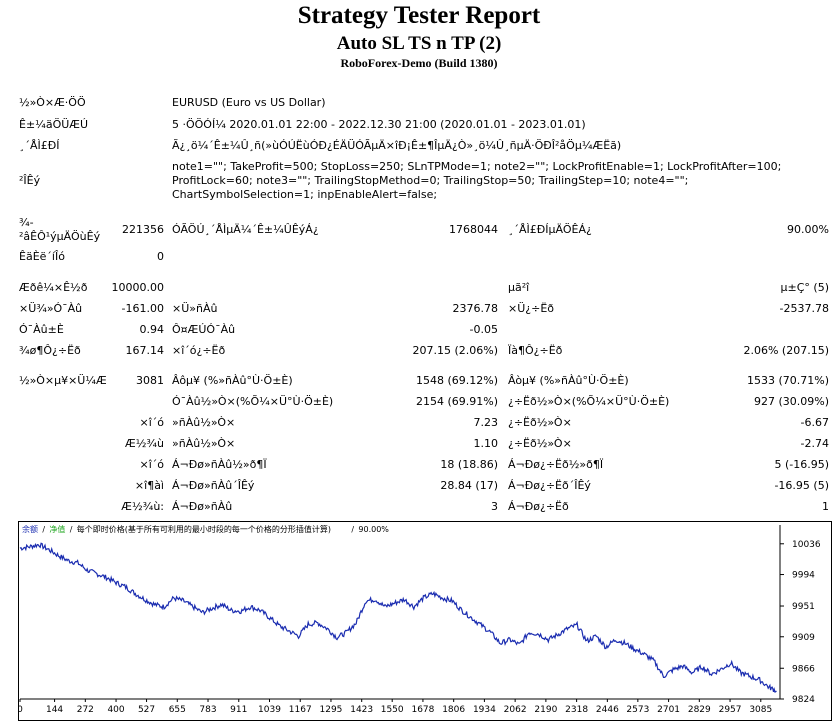 The height and width of the screenshot is (725, 838). Describe the element at coordinates (469, 464) in the screenshot. I see `max-consec-wins-value: 18 (18.86)` at that location.